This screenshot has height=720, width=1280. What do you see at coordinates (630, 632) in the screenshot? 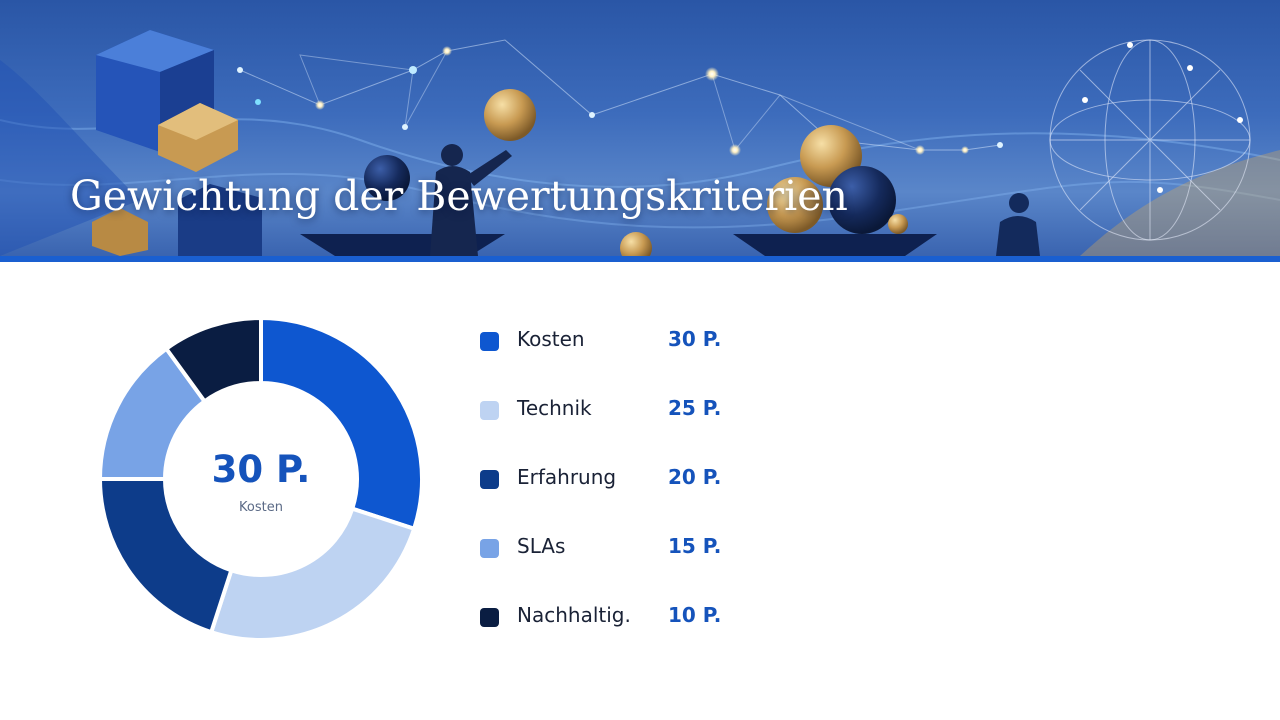
I see `legend-item: Nachhaltig. 10 P.` at bounding box center [630, 632].